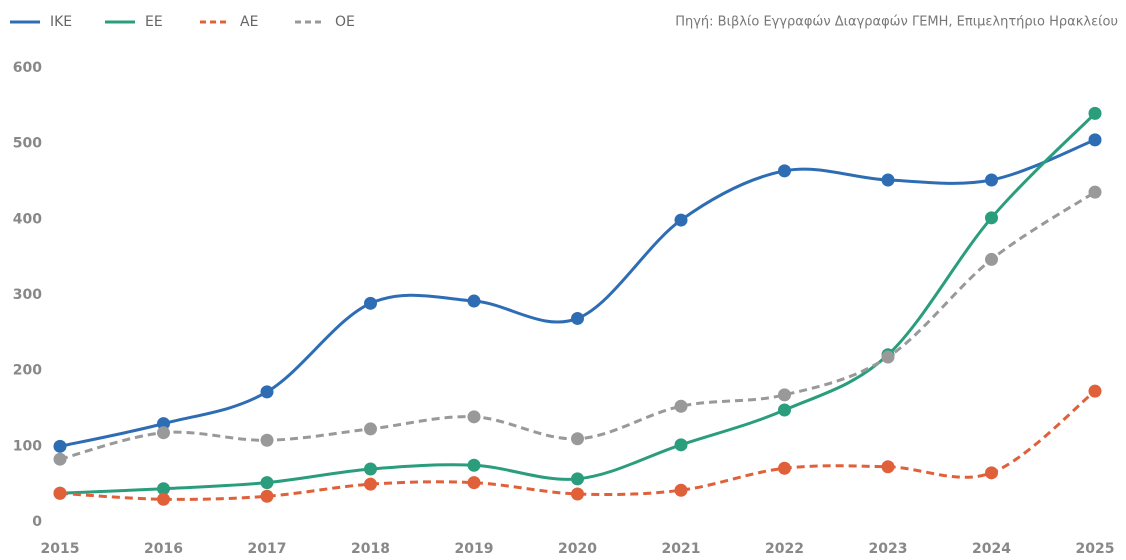 The image size is (1126, 560). Describe the element at coordinates (37, 522) in the screenshot. I see `y-tick-label: 0` at that location.